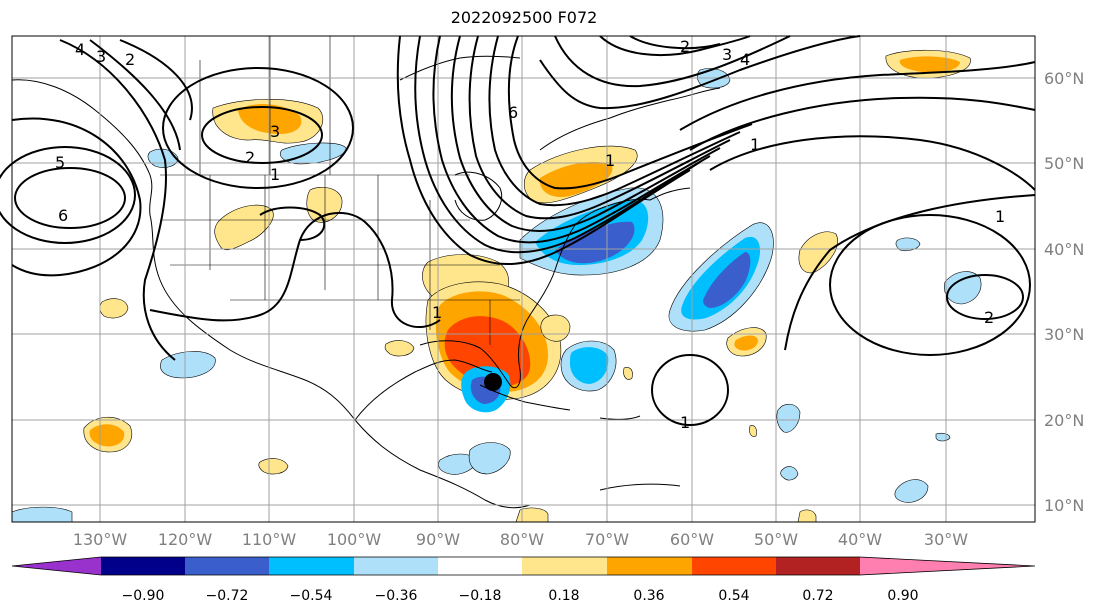  Describe the element at coordinates (776, 539) in the screenshot. I see `longitude-label: 50°W` at that location.